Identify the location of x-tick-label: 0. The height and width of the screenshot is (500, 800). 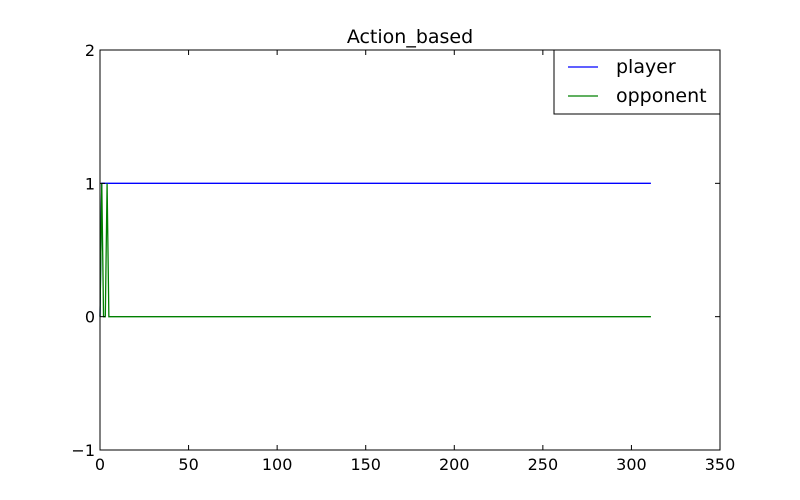
(100, 464).